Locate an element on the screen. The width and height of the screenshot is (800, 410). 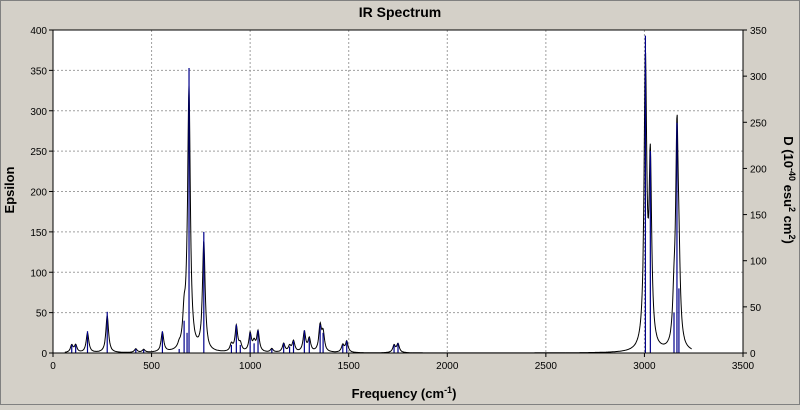
y-left-tick-label: 200 is located at coordinates (38, 193).